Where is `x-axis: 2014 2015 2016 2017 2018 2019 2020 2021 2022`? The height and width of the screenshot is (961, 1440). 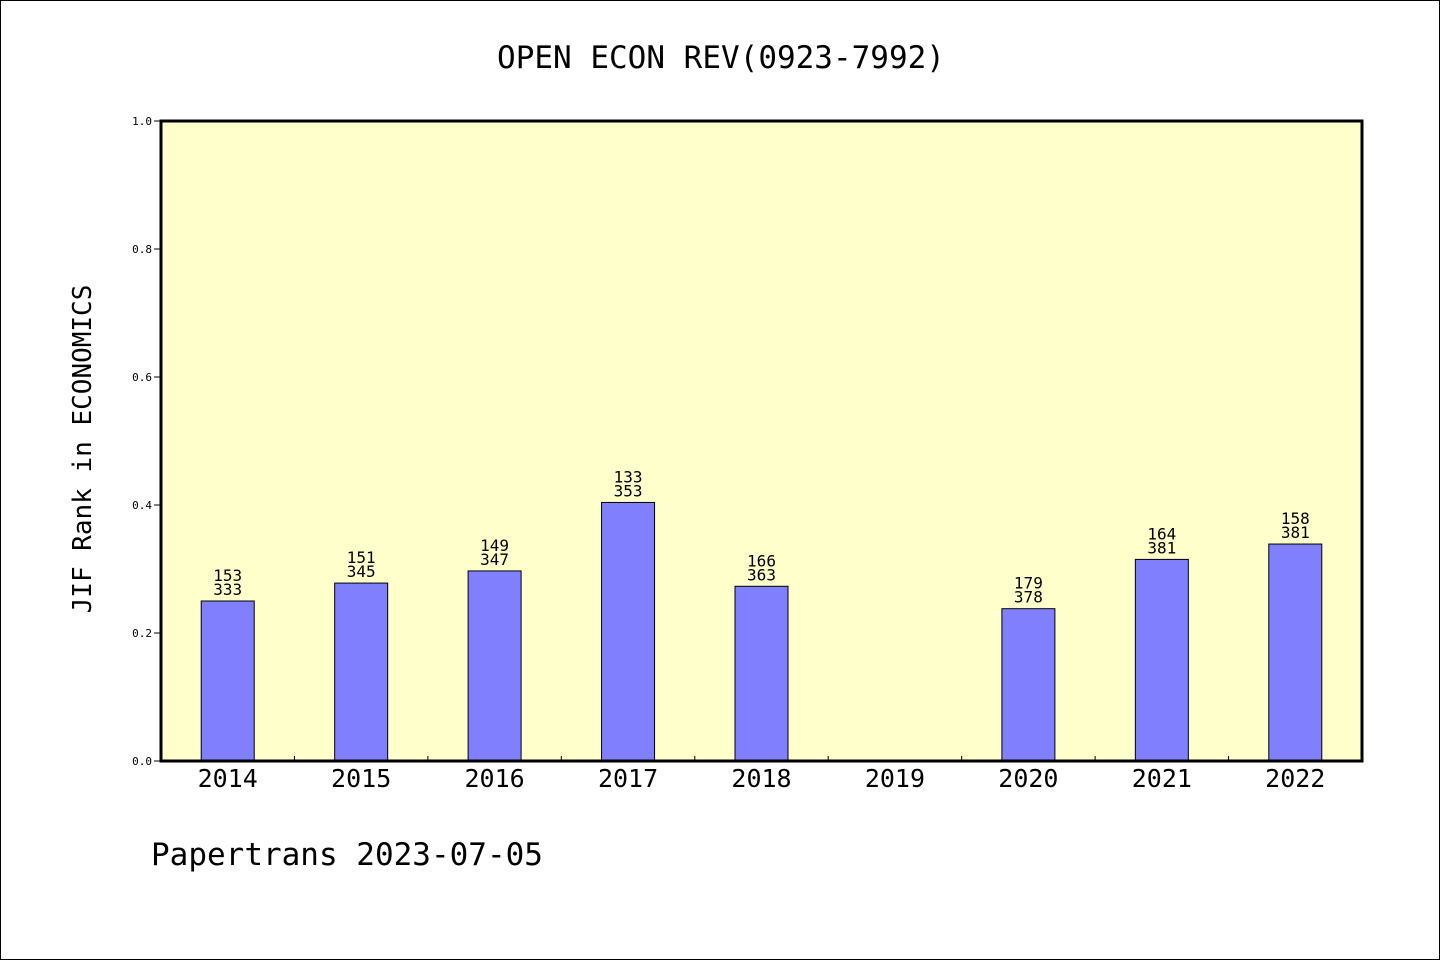 x-axis: 2014 2015 2016 2017 2018 2019 2020 2021 2022 is located at coordinates (761, 774).